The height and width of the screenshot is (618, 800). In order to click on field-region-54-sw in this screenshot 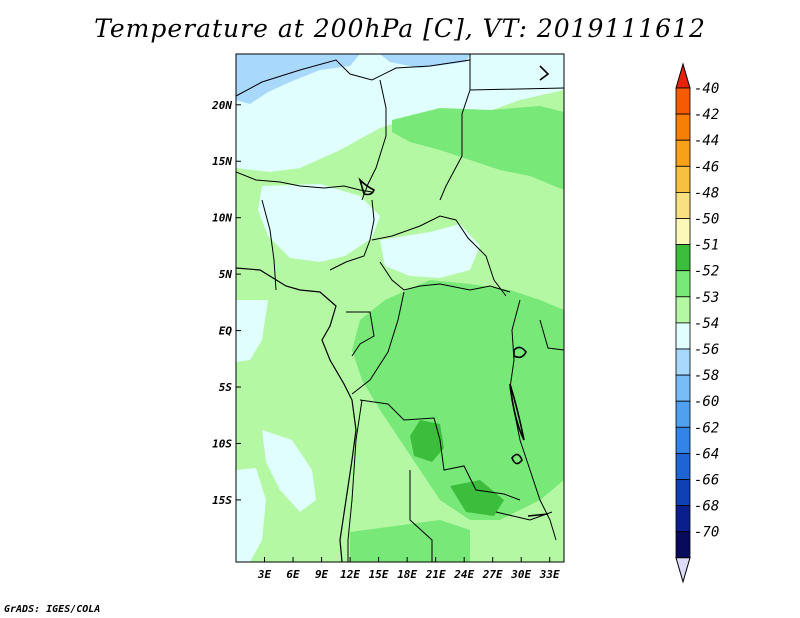, I will do `click(289, 471)`.